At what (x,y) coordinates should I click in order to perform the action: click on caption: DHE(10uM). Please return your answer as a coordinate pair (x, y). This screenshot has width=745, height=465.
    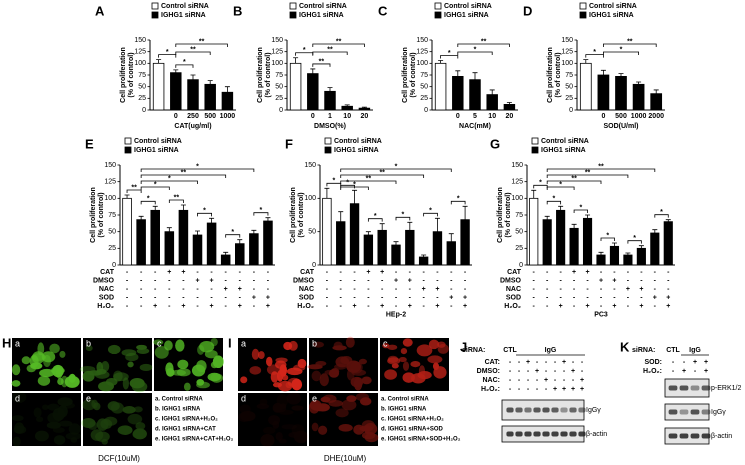
    Looking at the image, I should click on (345, 458).